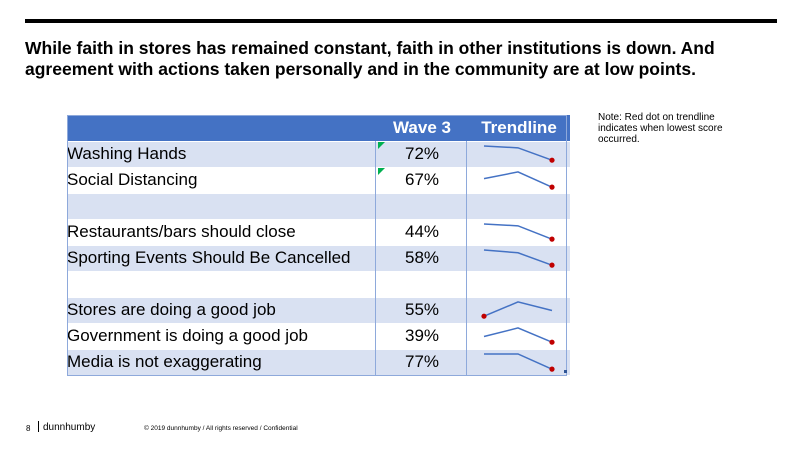  What do you see at coordinates (221, 258) in the screenshot?
I see `row-label: Sporting Events Should Be Cancelled` at bounding box center [221, 258].